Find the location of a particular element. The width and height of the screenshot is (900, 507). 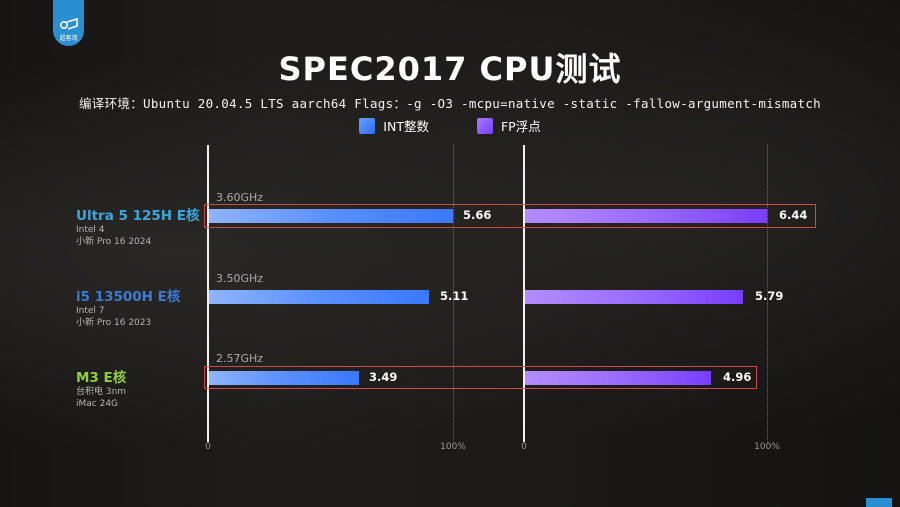

fp-swatch-icon is located at coordinates (484, 125).